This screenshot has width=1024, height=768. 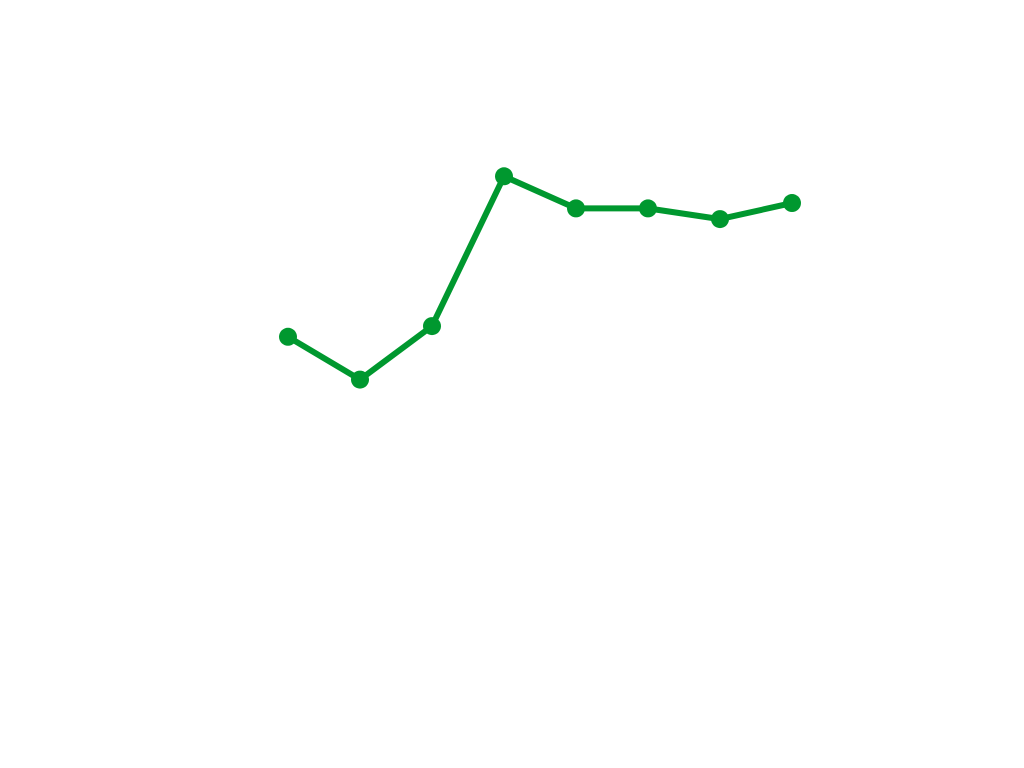 I want to click on series-line, so click(x=540, y=278).